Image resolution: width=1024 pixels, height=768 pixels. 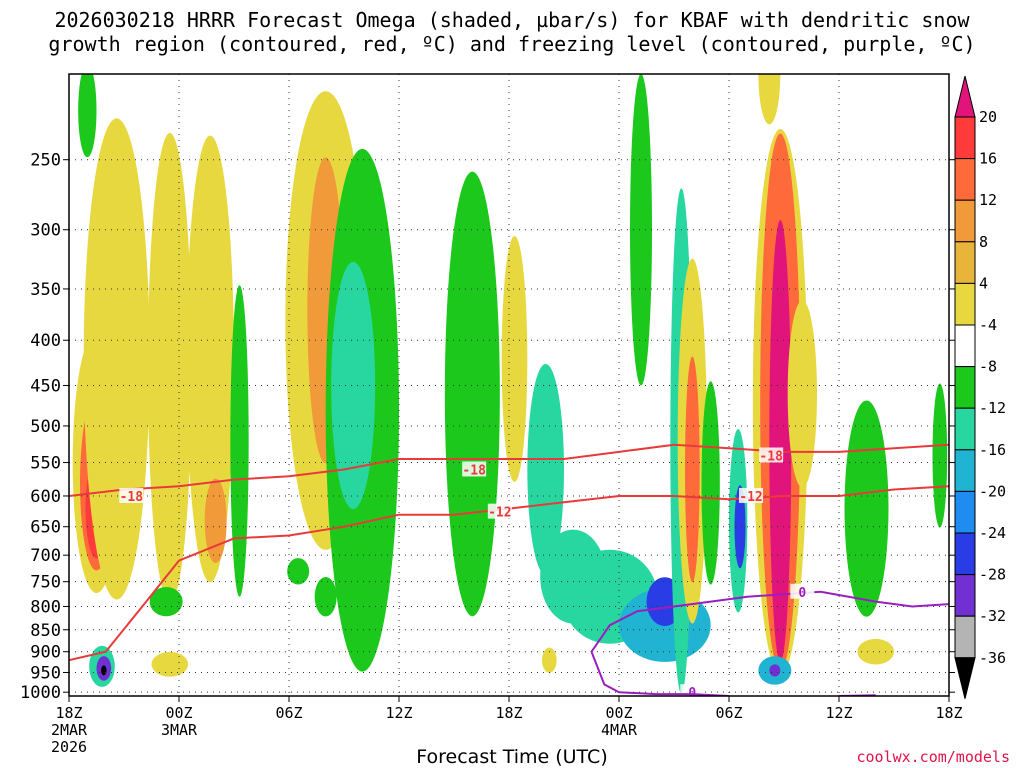 I want to click on y-tick-label-400: 400, so click(x=45, y=341).